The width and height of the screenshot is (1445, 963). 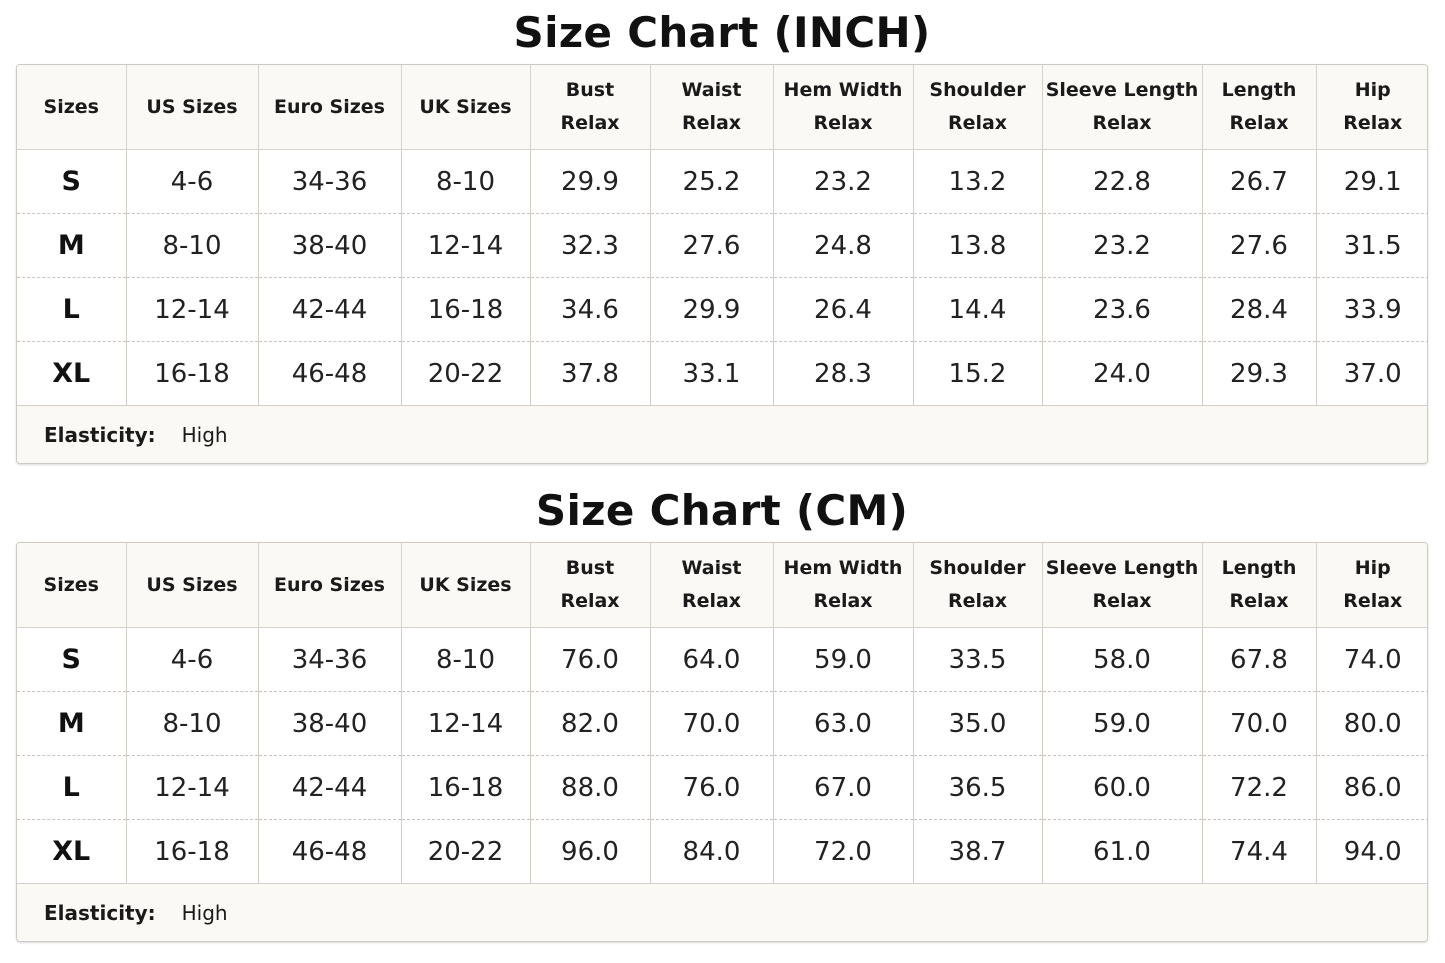 I want to click on header-cell: UK Sizes, so click(x=465, y=585).